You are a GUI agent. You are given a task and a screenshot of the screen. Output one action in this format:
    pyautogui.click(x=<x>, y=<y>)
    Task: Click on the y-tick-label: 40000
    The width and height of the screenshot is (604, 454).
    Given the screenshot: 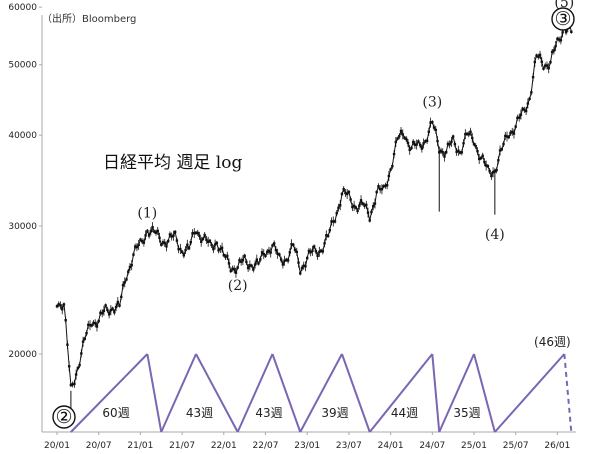 What is the action you would take?
    pyautogui.click(x=22, y=136)
    